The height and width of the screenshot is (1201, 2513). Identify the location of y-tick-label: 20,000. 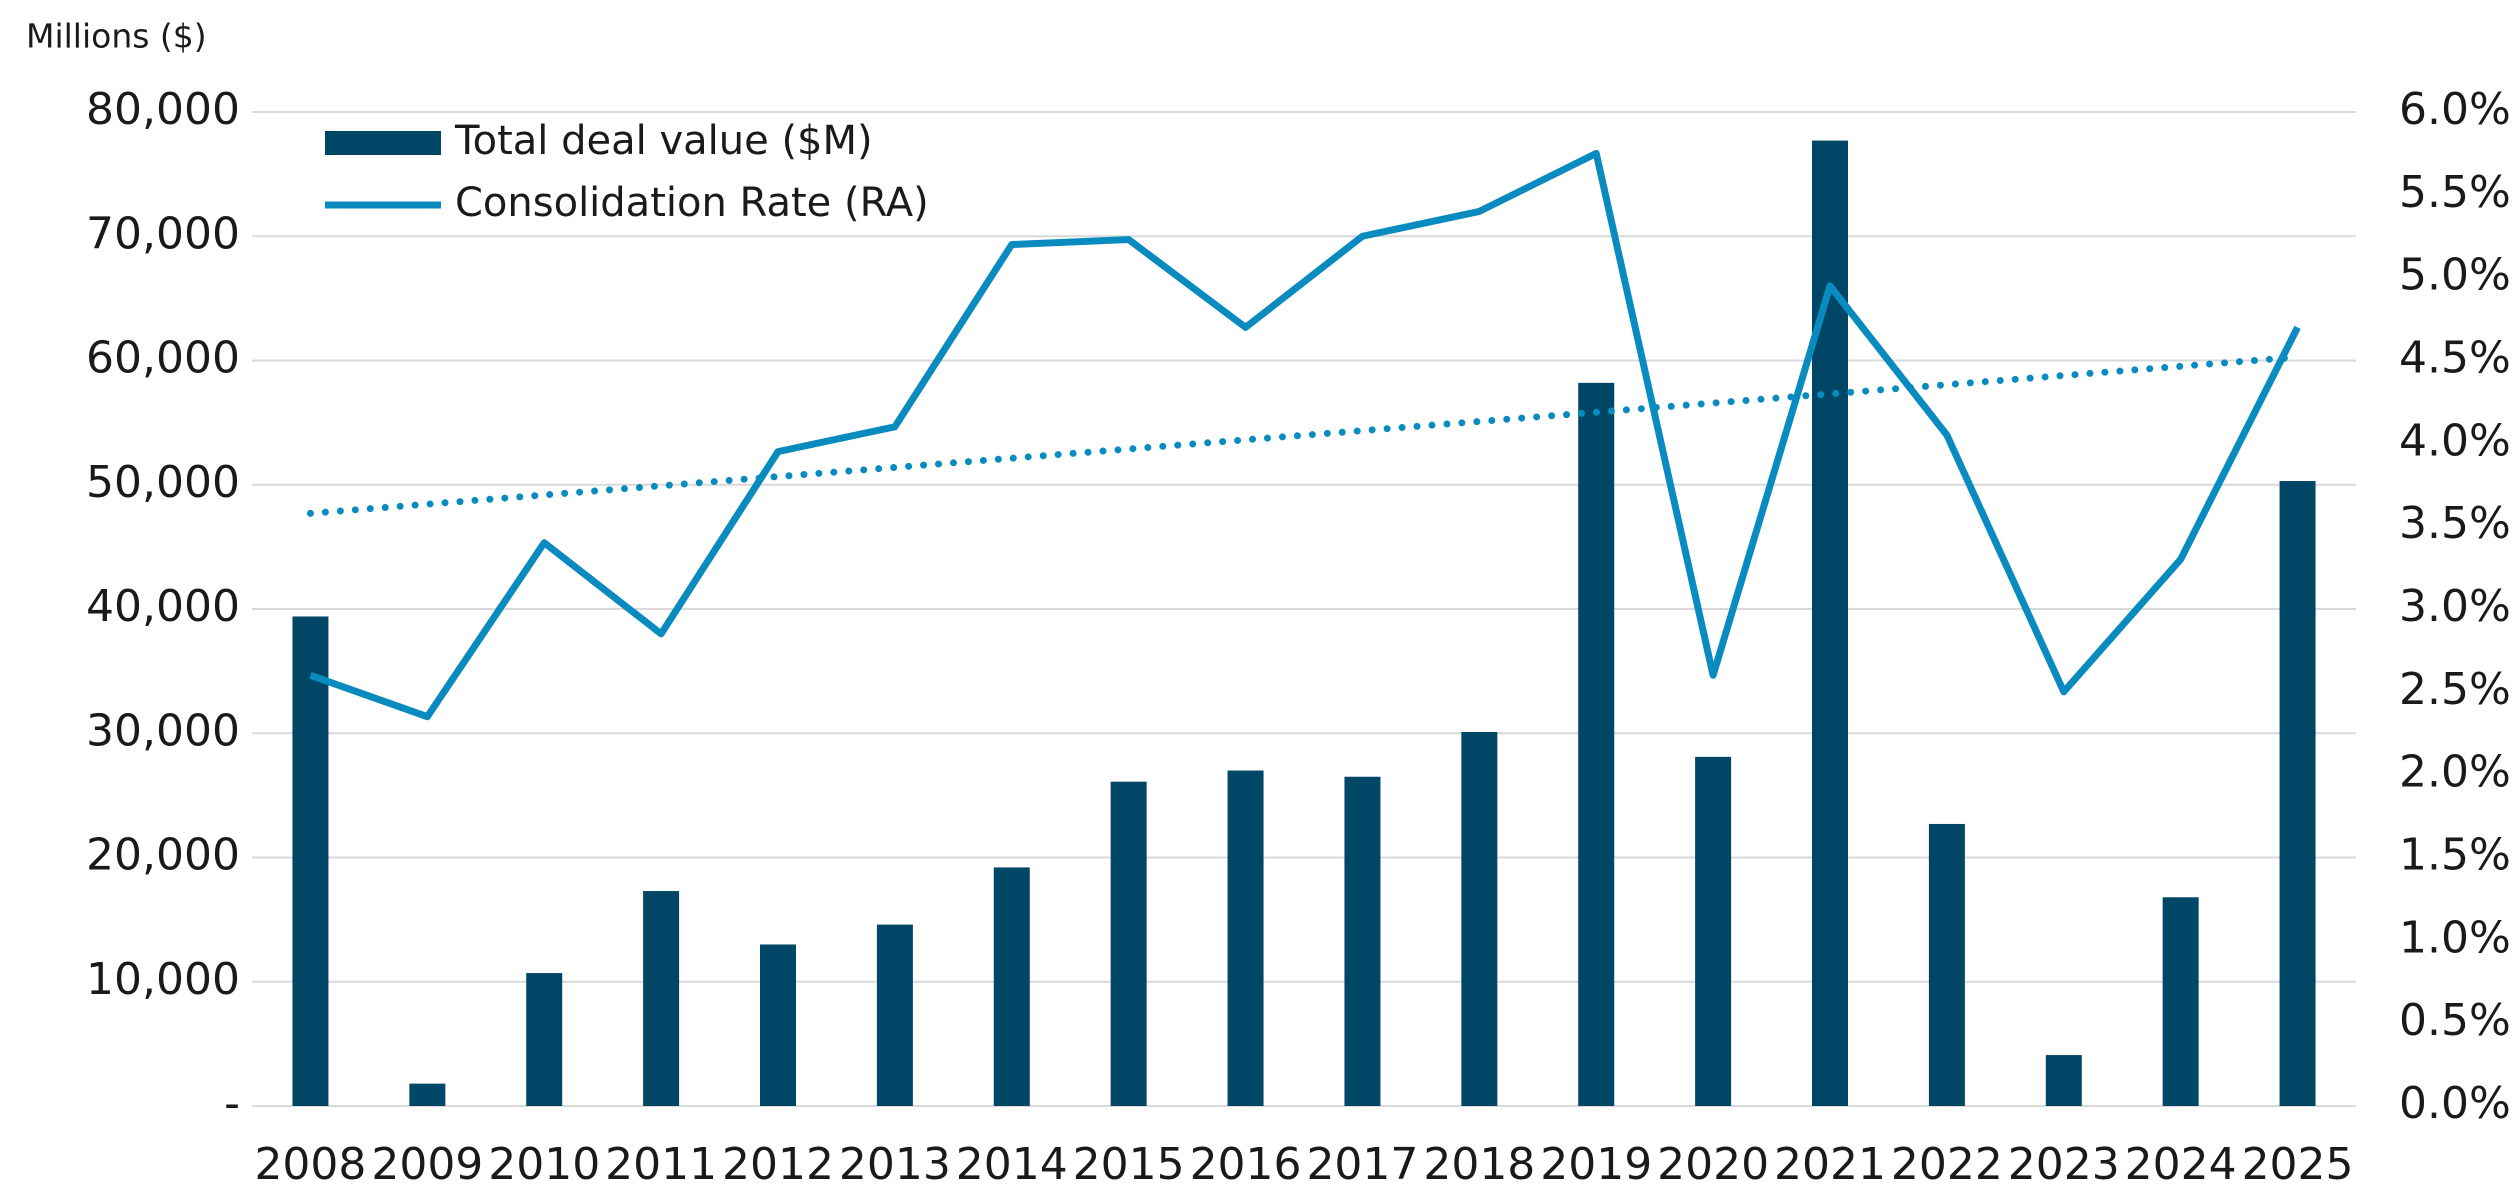
(163, 855).